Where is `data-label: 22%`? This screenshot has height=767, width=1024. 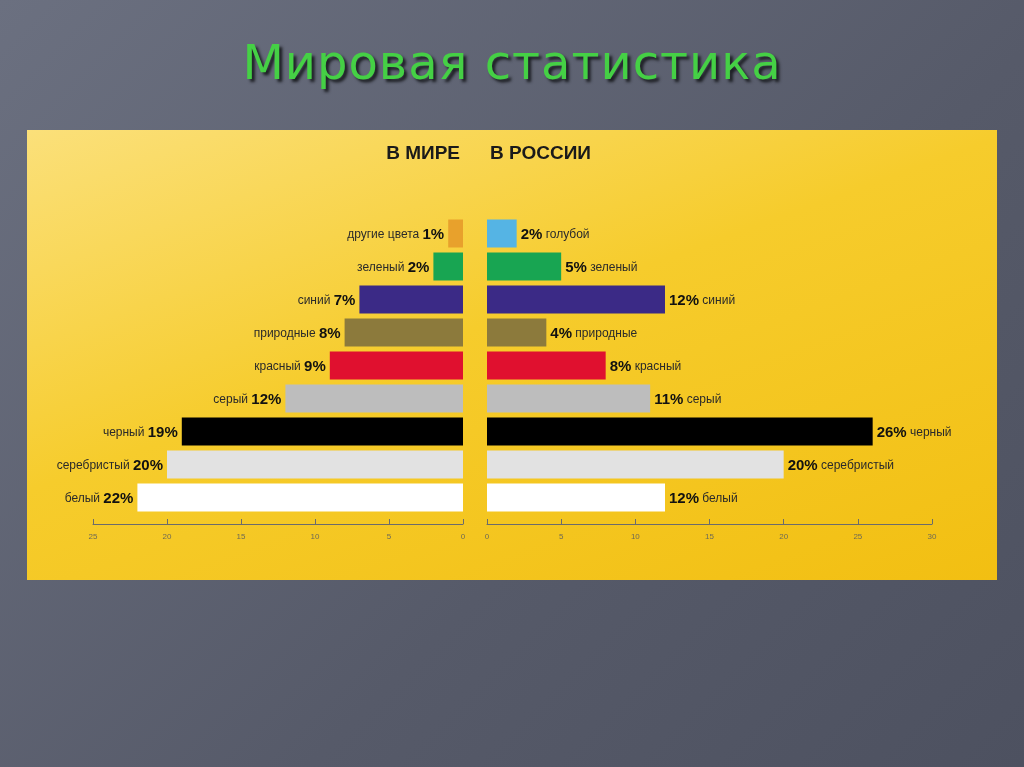
data-label: 22% is located at coordinates (118, 497).